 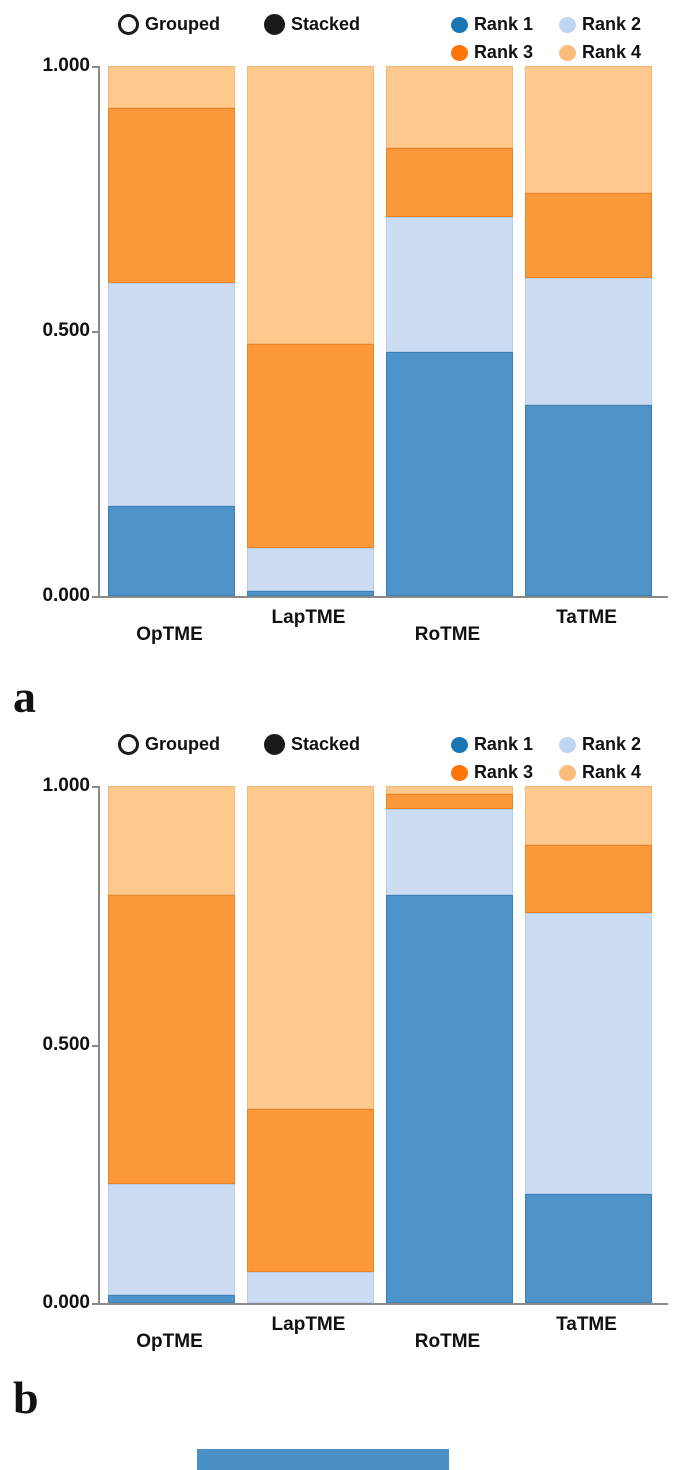 I want to click on rank4-dot-icon, so click(x=567, y=772).